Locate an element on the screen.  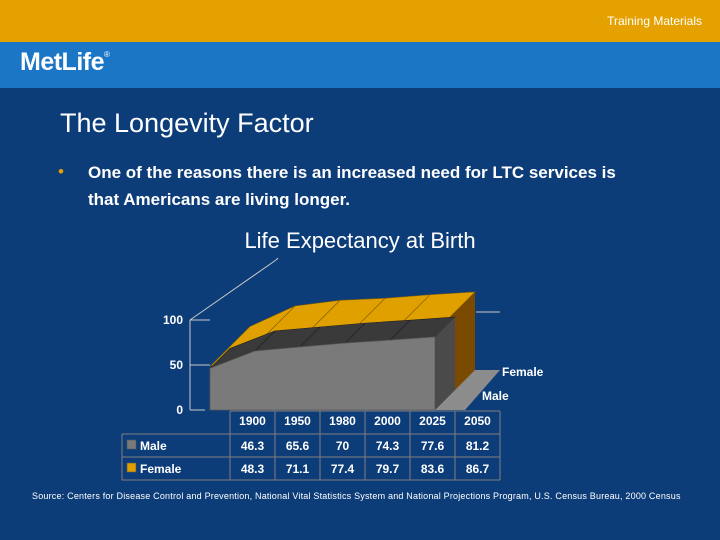
table-cell-value: 71.1 is located at coordinates (298, 469).